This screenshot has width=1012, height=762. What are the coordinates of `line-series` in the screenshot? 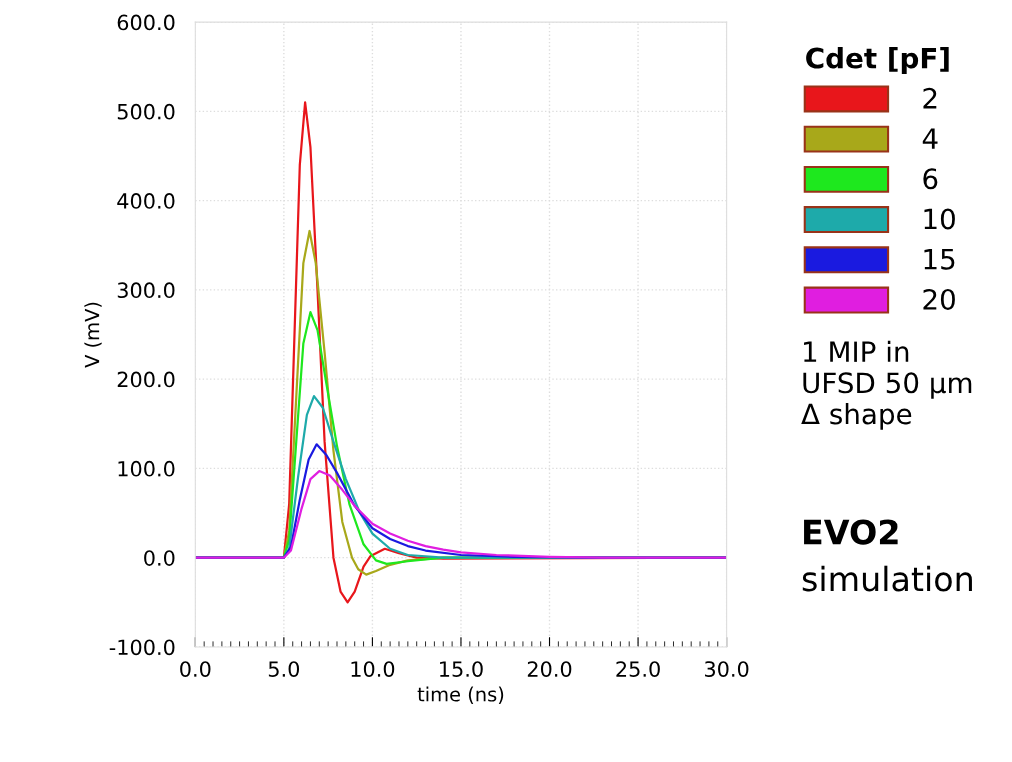 It's located at (461, 514).